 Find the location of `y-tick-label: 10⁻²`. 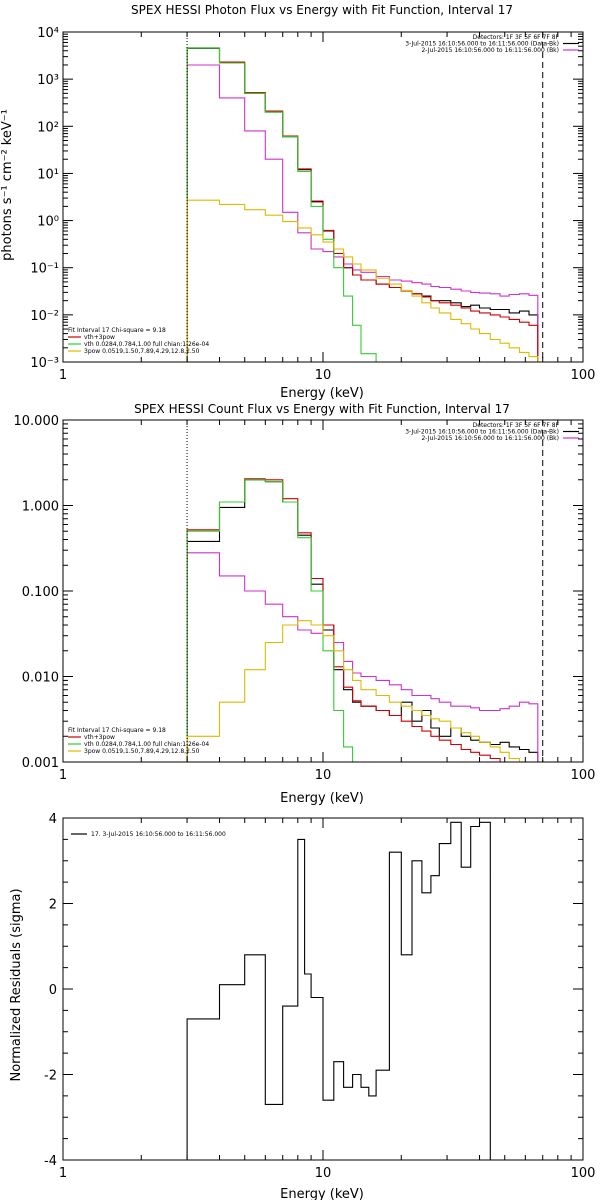

y-tick-label: 10⁻² is located at coordinates (44, 316).